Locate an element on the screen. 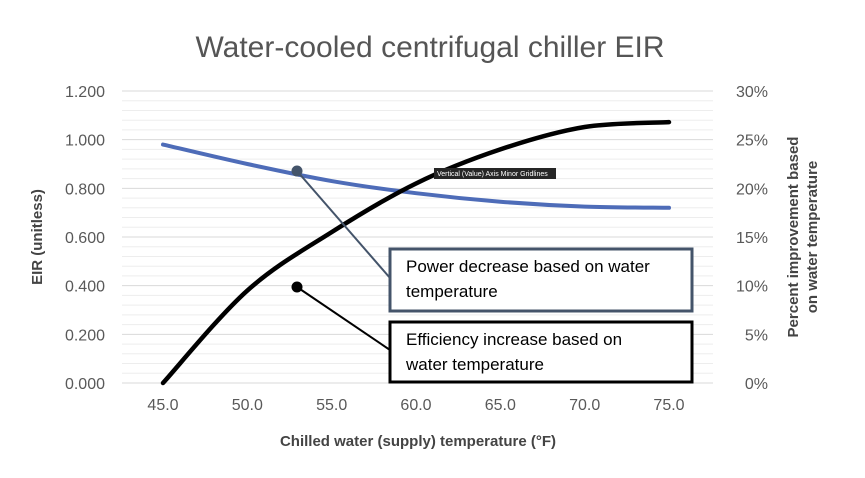 The height and width of the screenshot is (478, 865). x-axis-ticks: 45.0 50.0 55.0 60.0 65.0 70.0 75.0 is located at coordinates (415, 405).